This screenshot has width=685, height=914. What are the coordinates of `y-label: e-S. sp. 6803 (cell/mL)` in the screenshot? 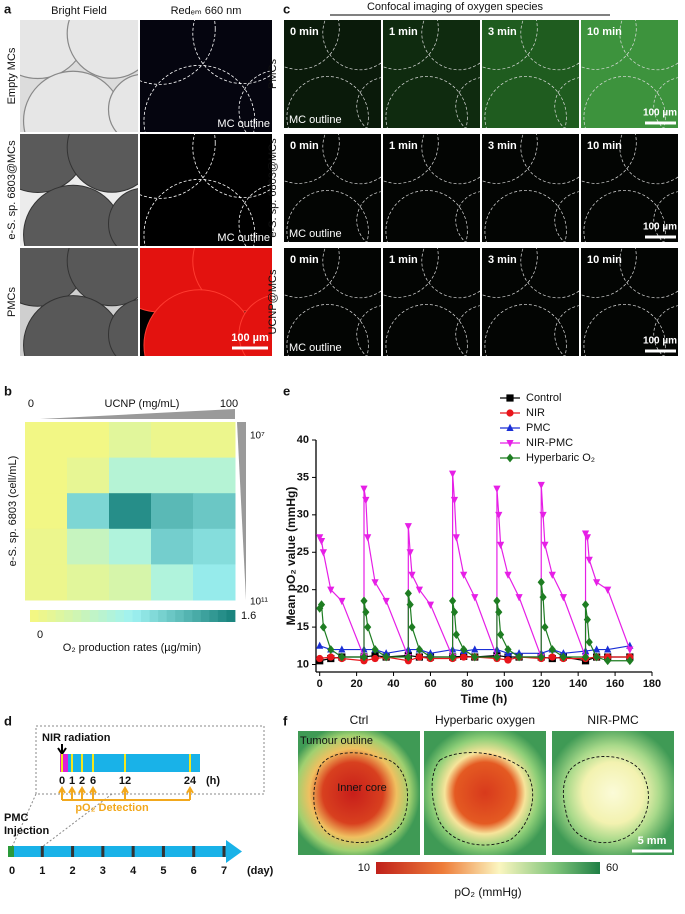 It's located at (13, 511).